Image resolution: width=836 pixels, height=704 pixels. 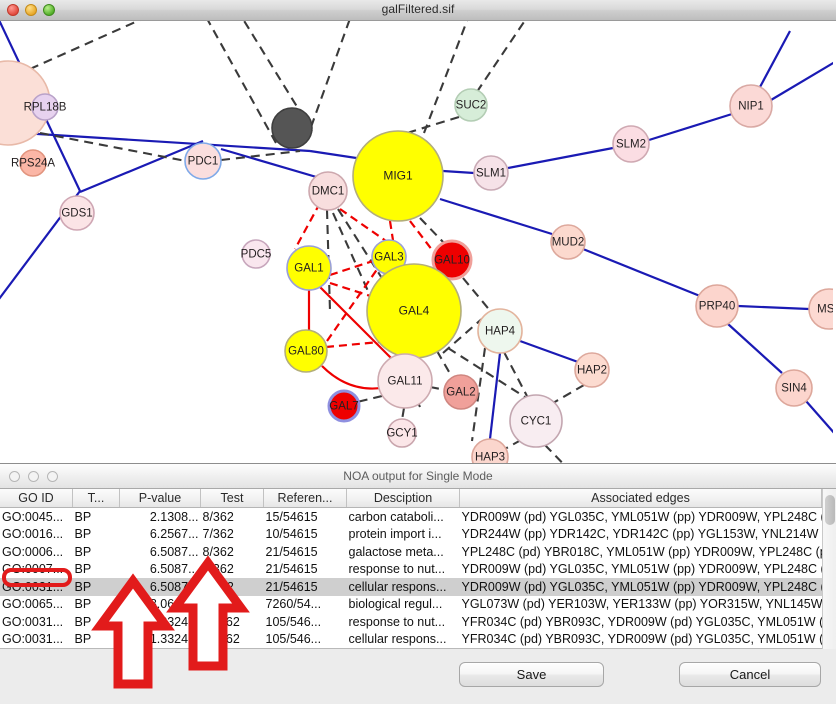 I want to click on cell-test: 94/362, so click(x=221, y=604).